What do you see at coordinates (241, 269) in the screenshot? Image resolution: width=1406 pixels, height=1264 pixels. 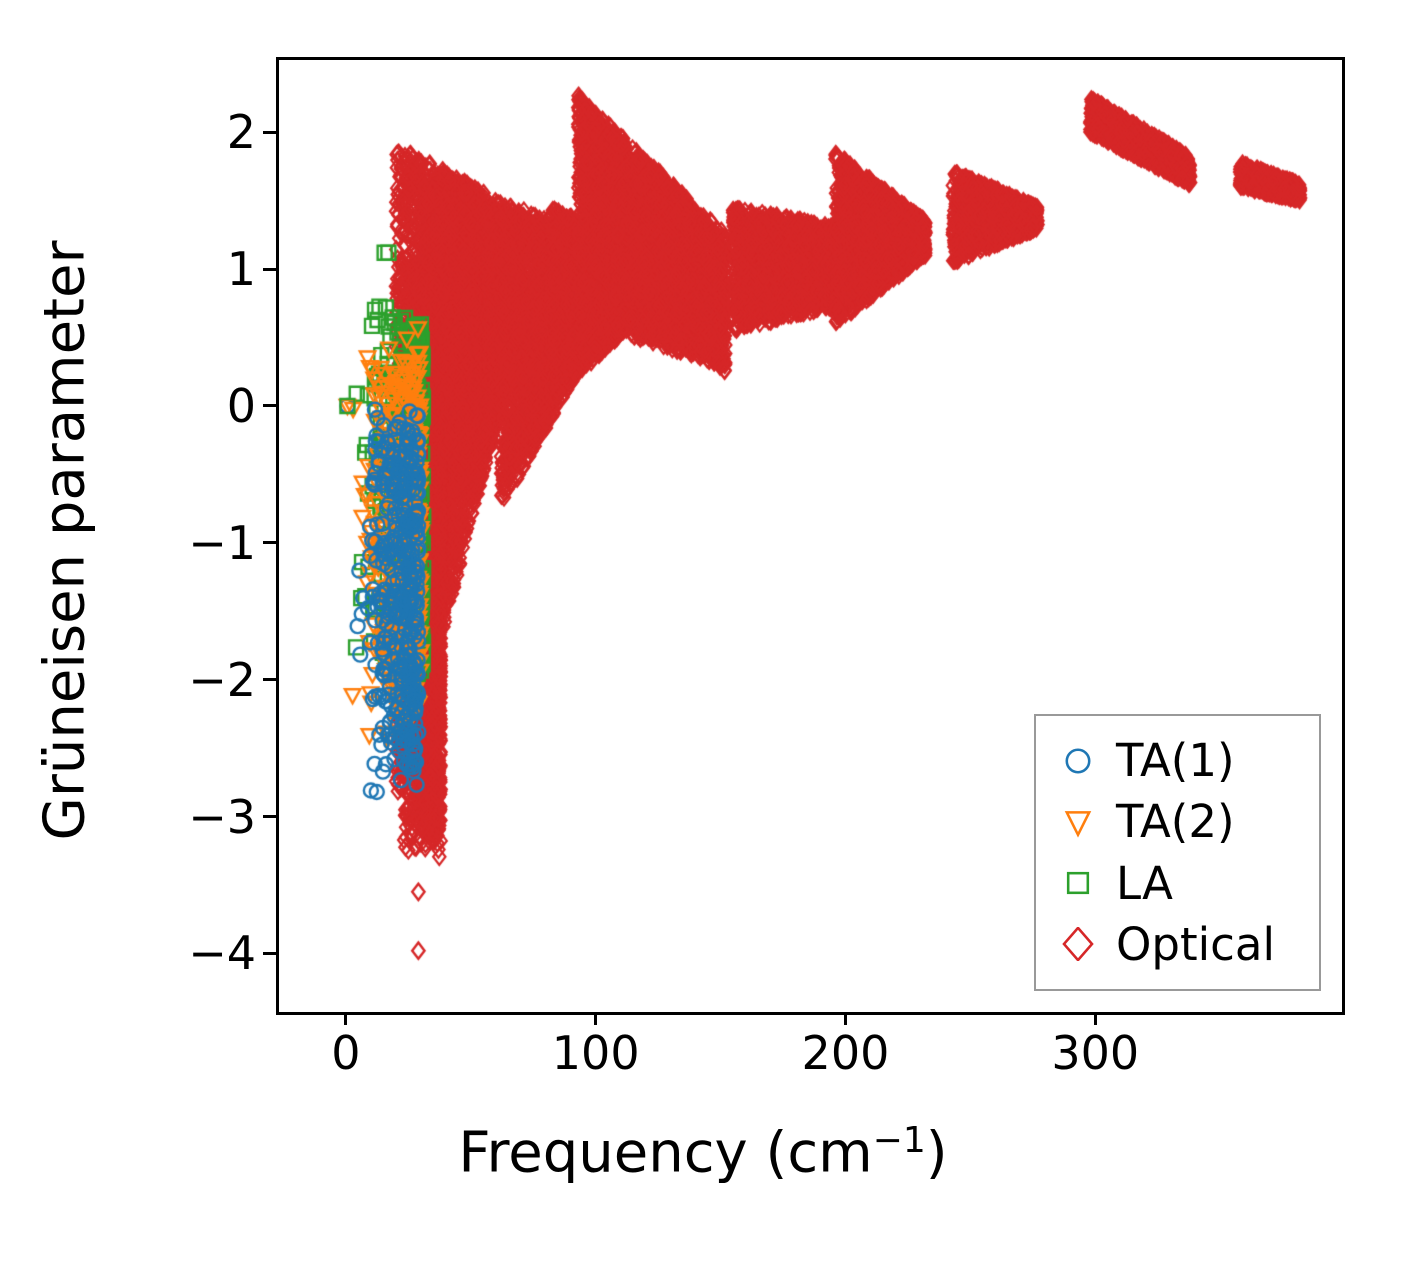 I see `y-tick-label-1: 1` at bounding box center [241, 269].